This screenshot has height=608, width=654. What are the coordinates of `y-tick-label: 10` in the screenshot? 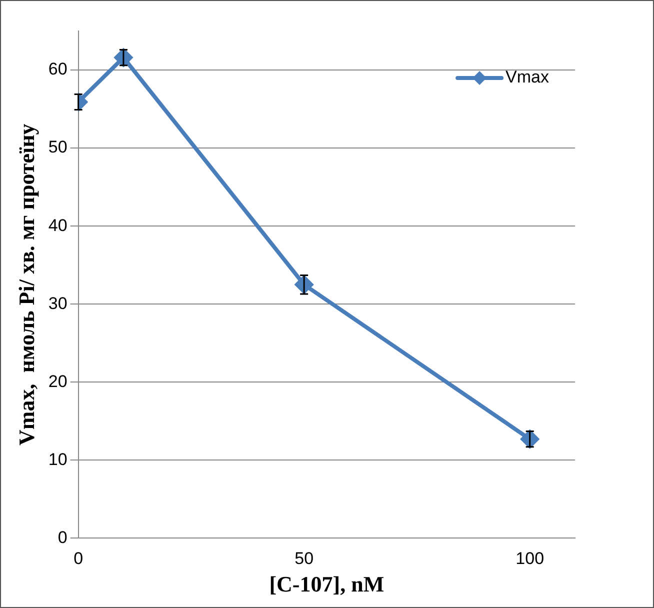 It's located at (58, 459).